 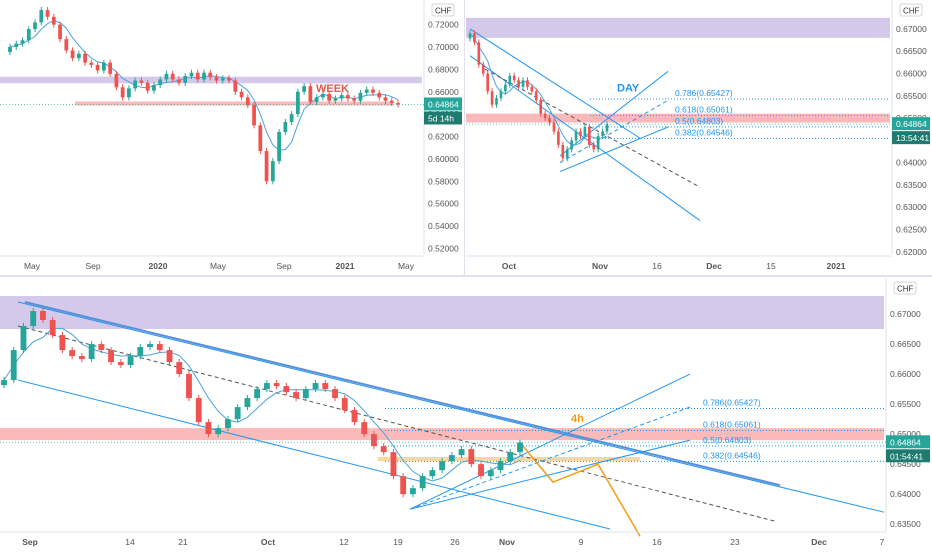 I want to click on price-tick-label: 0.72000, so click(x=443, y=25).